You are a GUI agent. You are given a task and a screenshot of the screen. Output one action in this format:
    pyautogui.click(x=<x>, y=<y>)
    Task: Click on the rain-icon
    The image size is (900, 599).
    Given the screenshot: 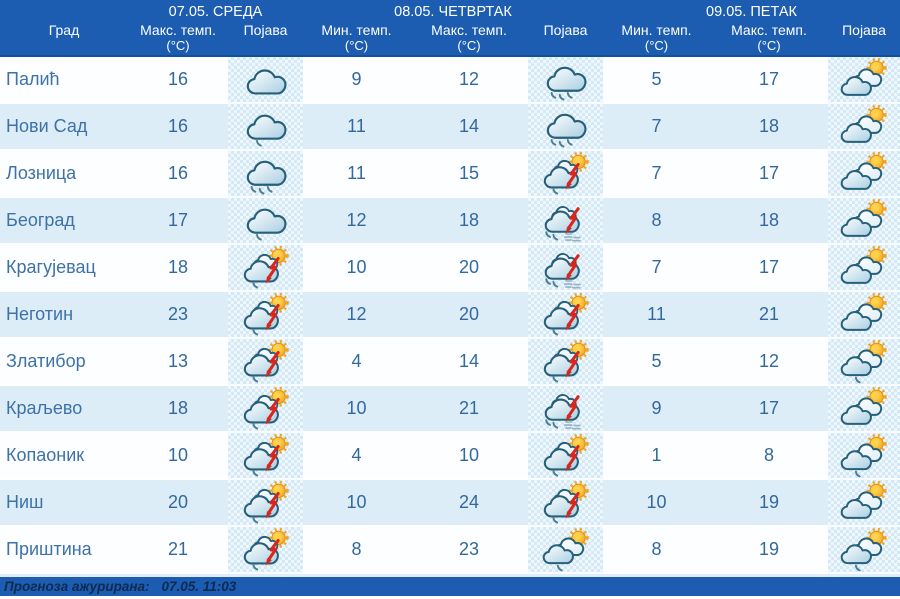 What is the action you would take?
    pyautogui.click(x=566, y=126)
    